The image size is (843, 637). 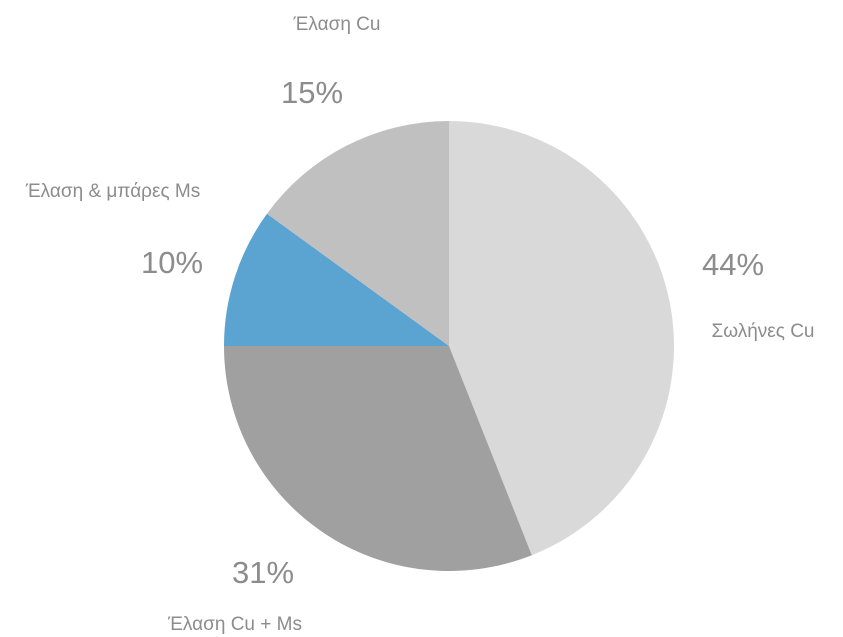 What do you see at coordinates (312, 92) in the screenshot?
I see `data-label: 15%` at bounding box center [312, 92].